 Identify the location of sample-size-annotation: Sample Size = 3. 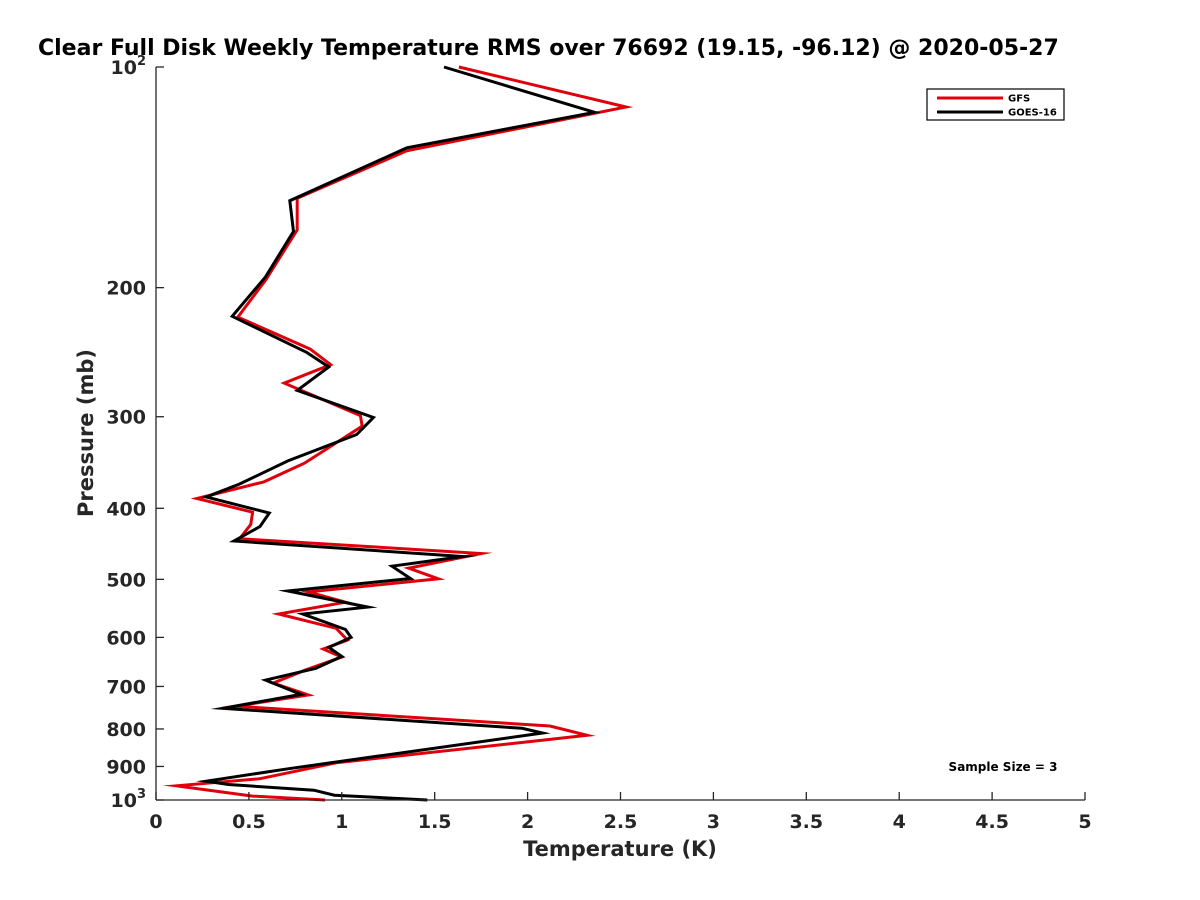
(1003, 767).